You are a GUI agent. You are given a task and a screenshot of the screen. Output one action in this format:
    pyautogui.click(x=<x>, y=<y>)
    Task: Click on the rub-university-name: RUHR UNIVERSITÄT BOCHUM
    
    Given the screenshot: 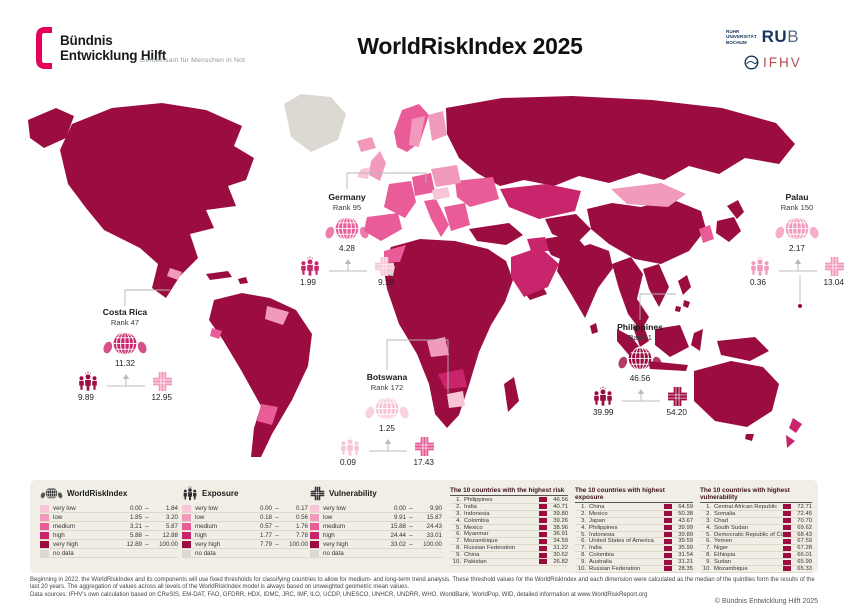 What is the action you would take?
    pyautogui.click(x=741, y=37)
    